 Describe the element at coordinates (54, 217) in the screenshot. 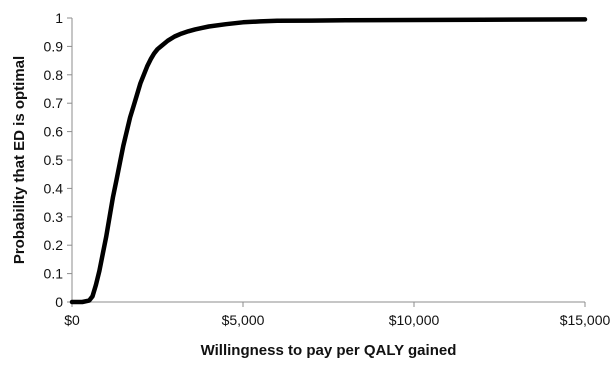

I see `y-tick-label: 0.3` at that location.